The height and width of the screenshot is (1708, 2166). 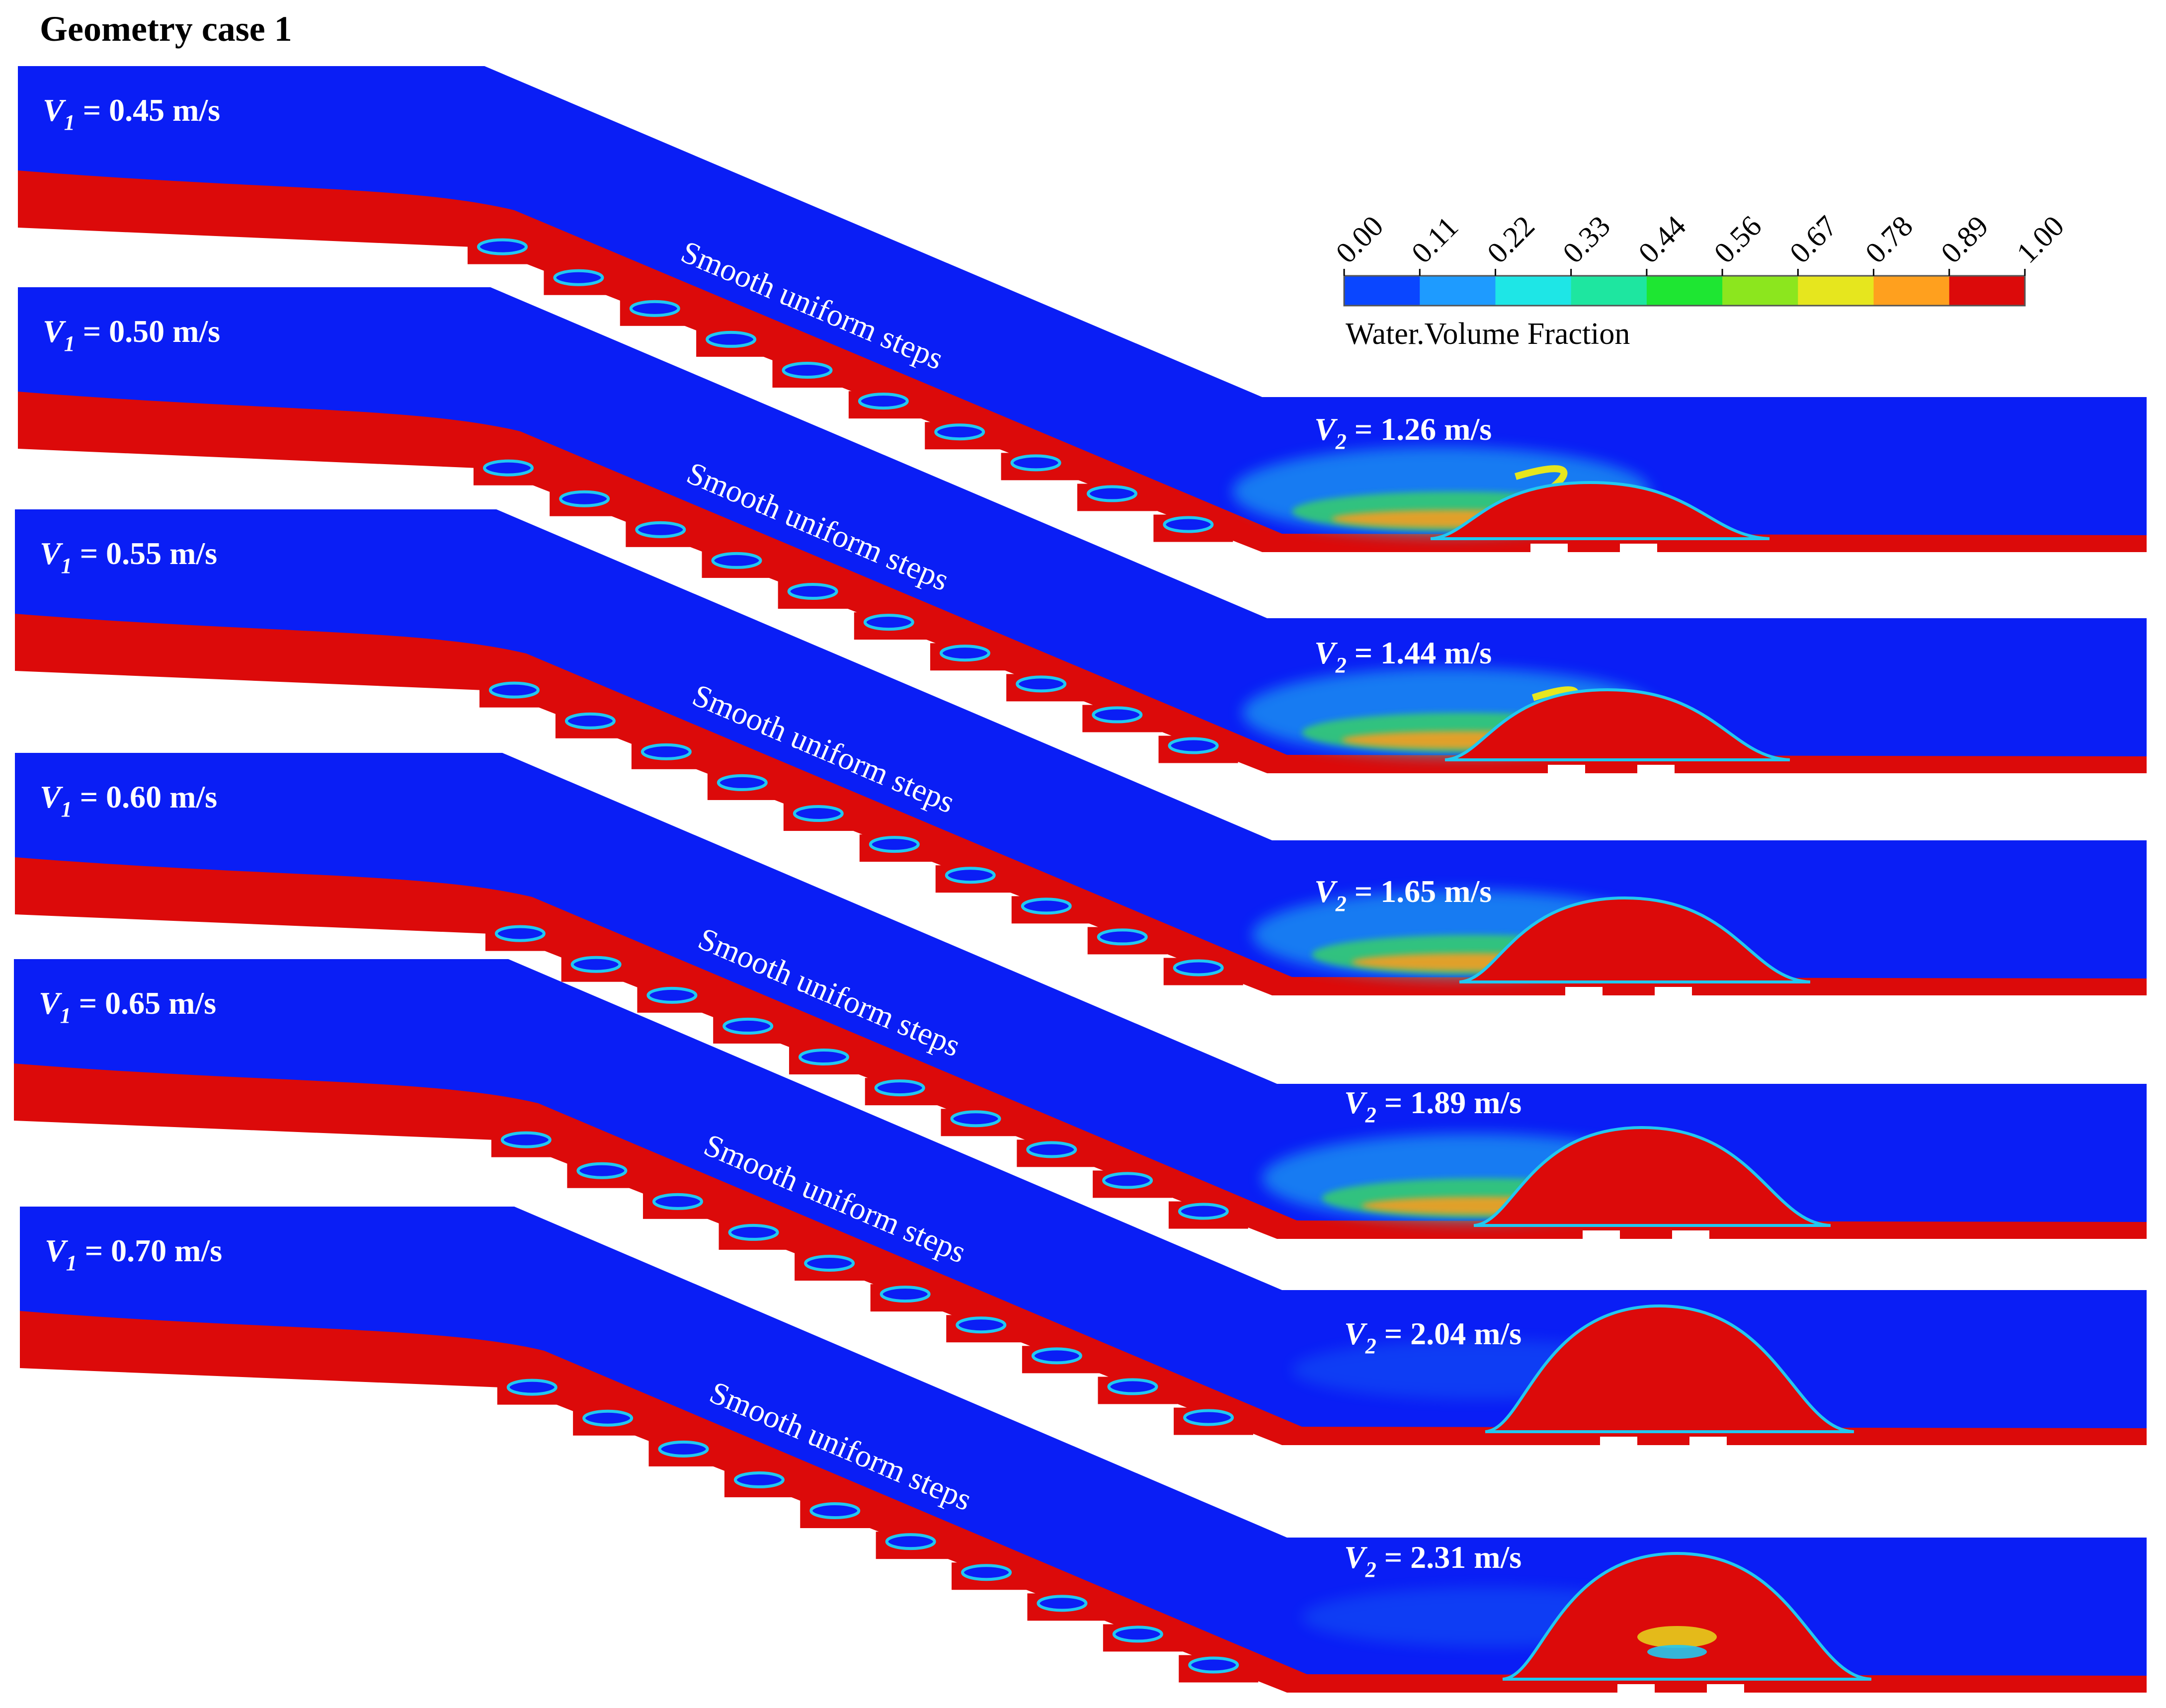 What do you see at coordinates (1677, 1637) in the screenshot?
I see `dome-inner-foam` at bounding box center [1677, 1637].